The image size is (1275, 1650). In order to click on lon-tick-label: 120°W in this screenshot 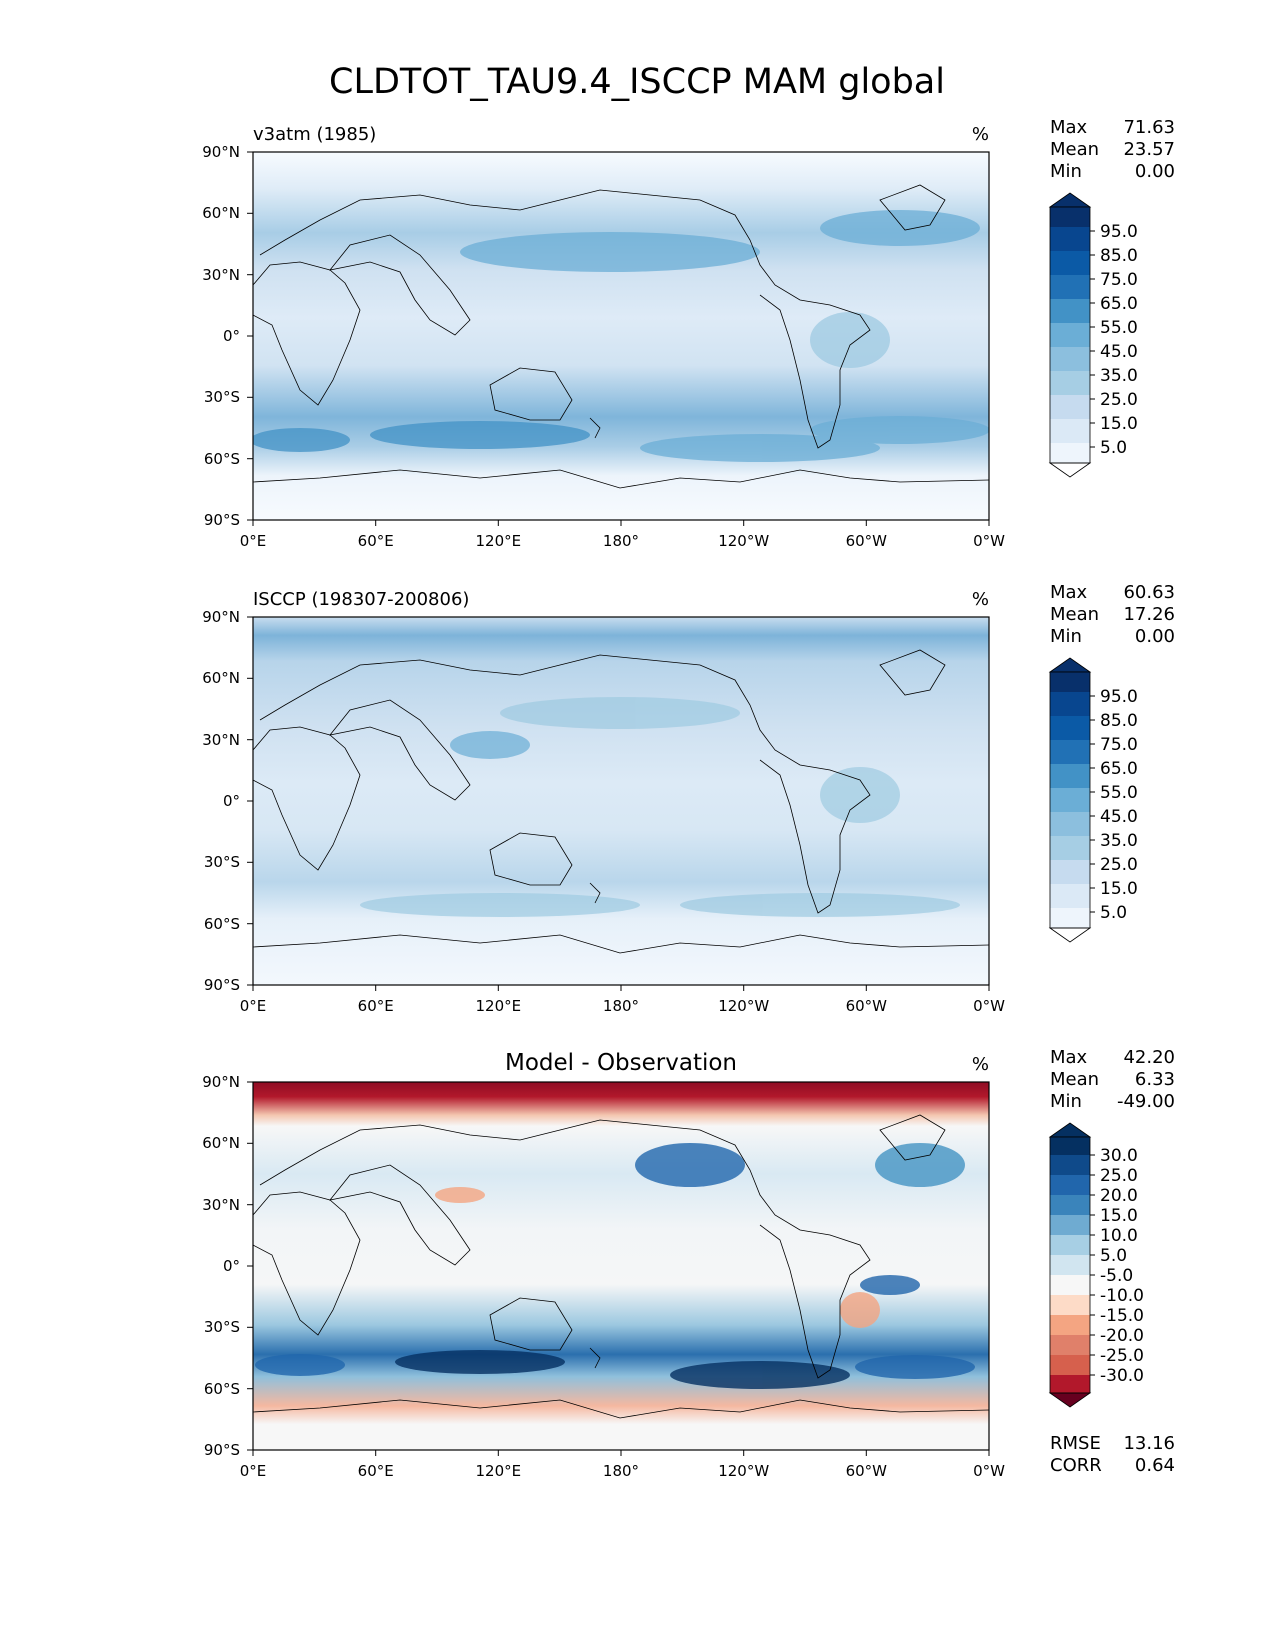, I will do `click(743, 1006)`.